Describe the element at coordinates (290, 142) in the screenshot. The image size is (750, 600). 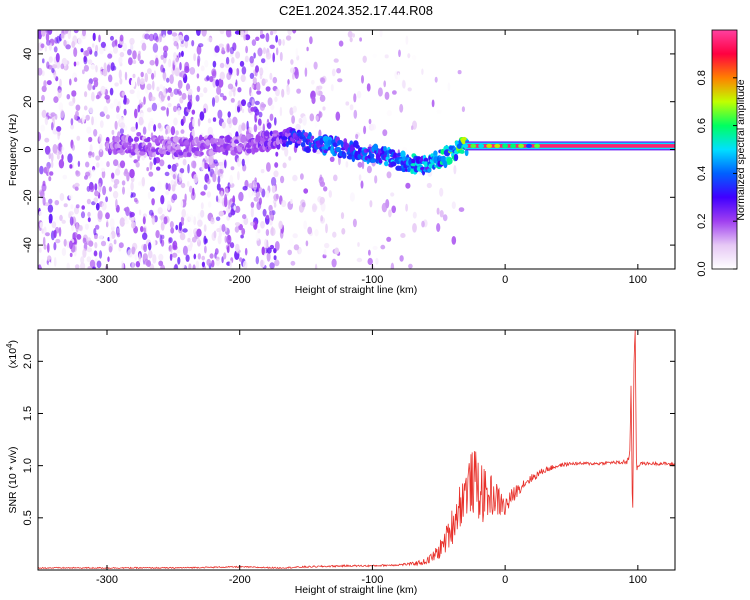
I see `spectrogram-signal-cell` at that location.